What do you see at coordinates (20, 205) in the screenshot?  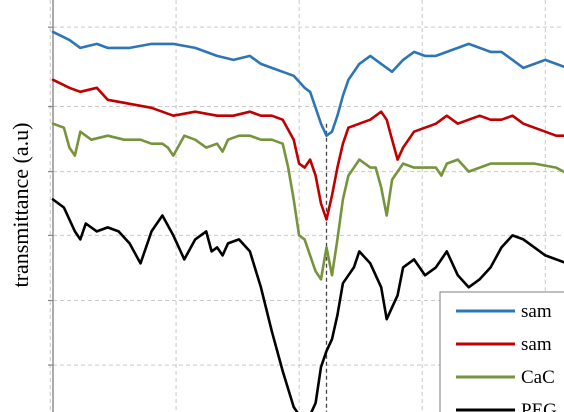 I see `y-axis-label: transmittance (a.u)` at bounding box center [20, 205].